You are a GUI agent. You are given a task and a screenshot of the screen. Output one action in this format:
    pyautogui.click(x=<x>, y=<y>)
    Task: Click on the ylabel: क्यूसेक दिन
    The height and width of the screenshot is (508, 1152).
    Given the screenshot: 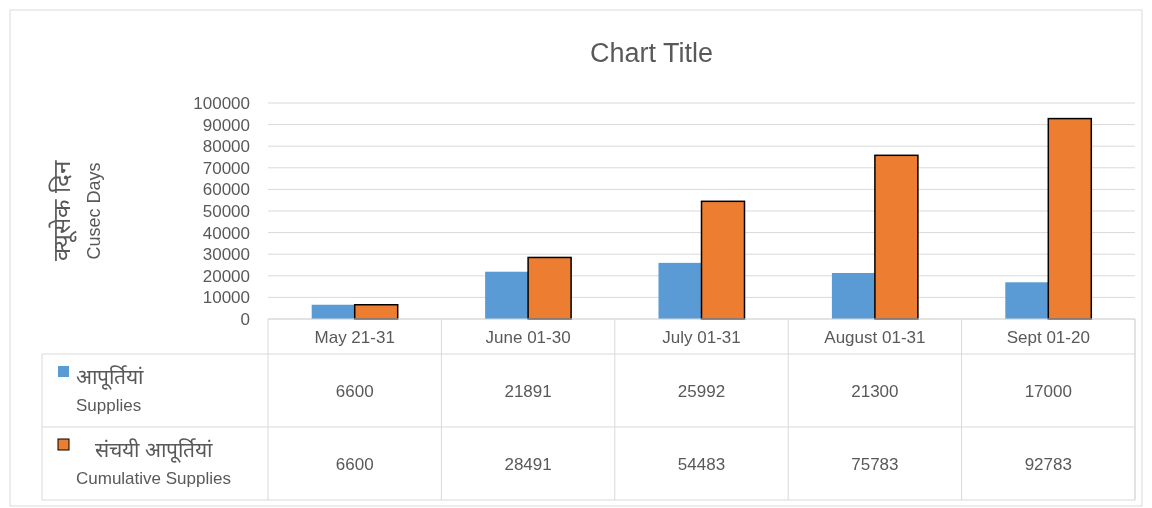 What is the action you would take?
    pyautogui.click(x=61, y=211)
    